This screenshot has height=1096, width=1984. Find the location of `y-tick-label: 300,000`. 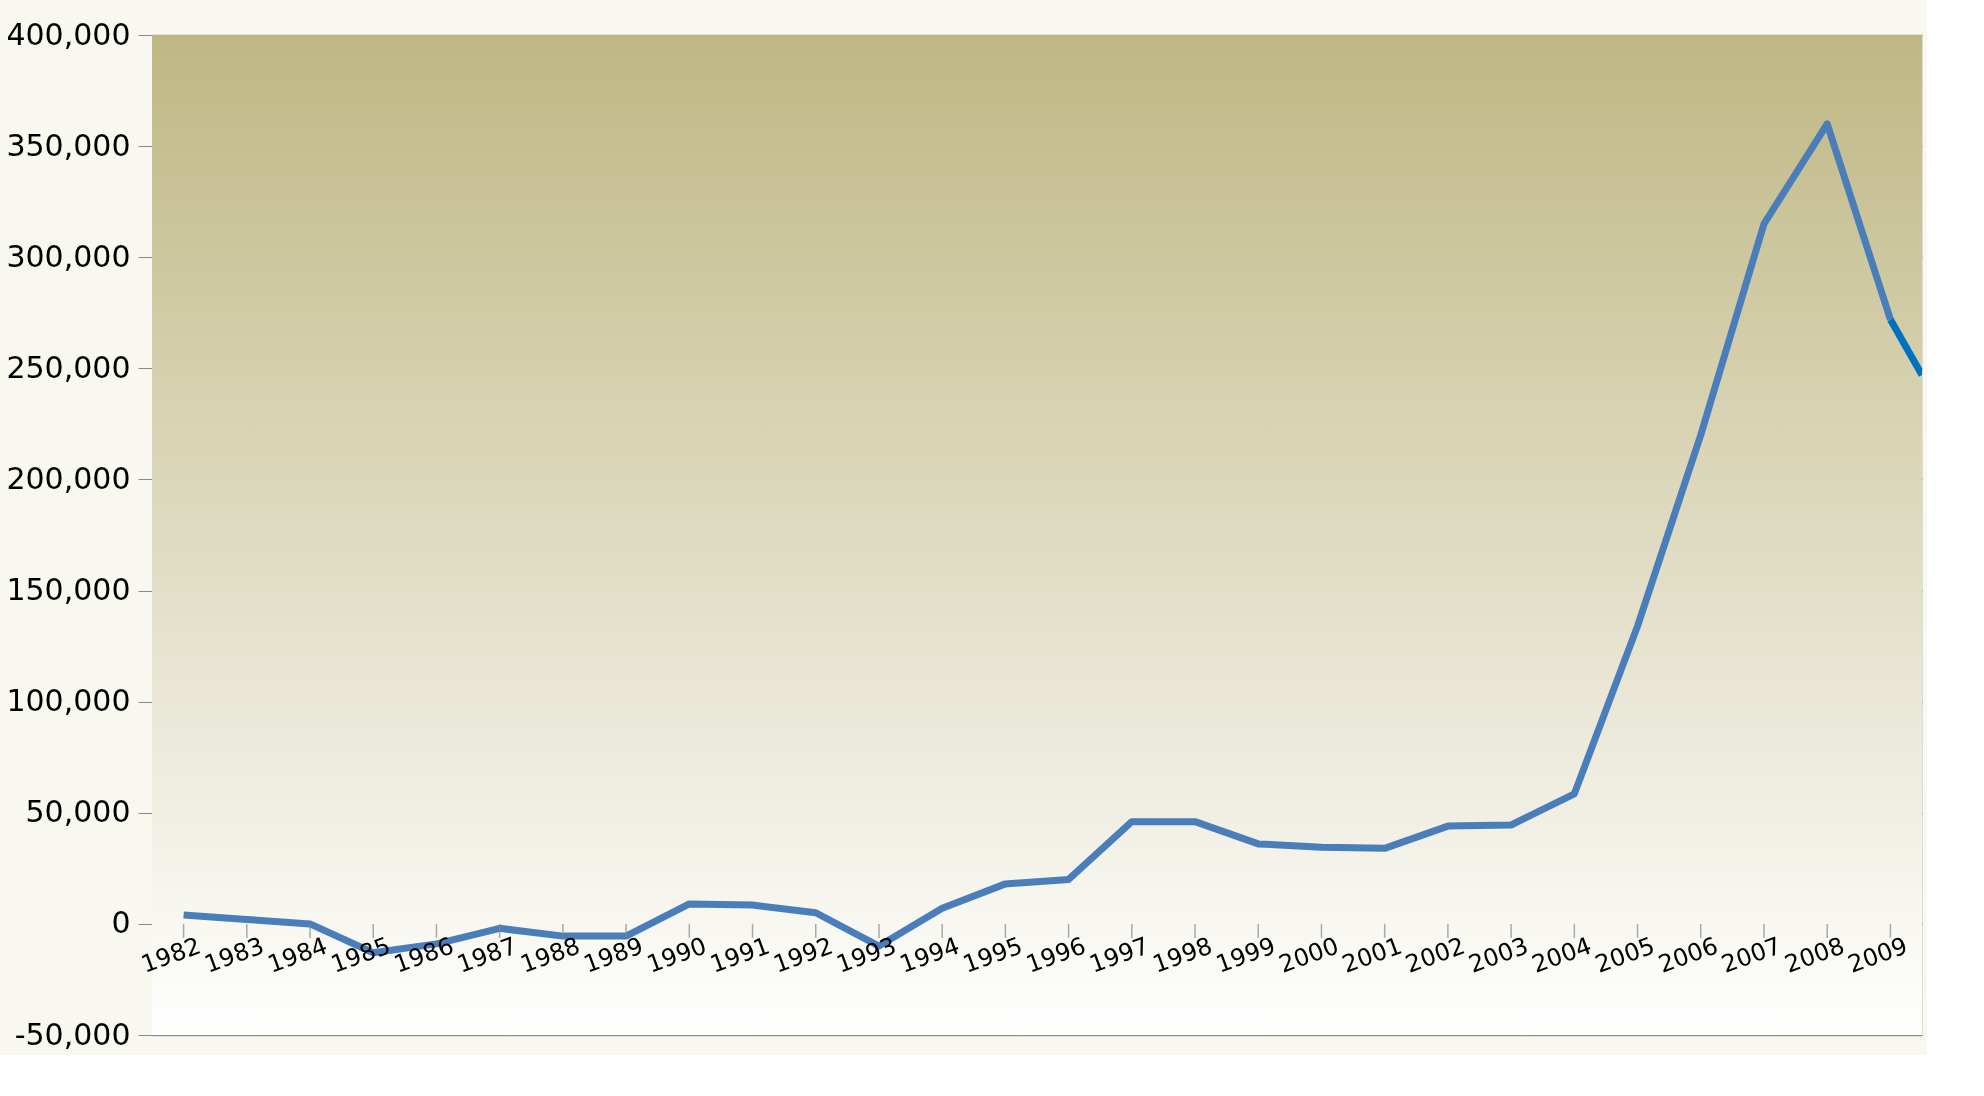

y-tick-label: 300,000 is located at coordinates (68, 256).